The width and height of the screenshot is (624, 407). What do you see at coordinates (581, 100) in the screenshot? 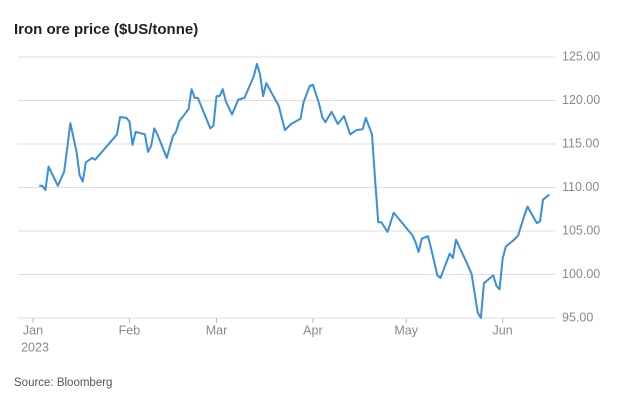
I see `y-tick-label: 120.00` at bounding box center [581, 100].